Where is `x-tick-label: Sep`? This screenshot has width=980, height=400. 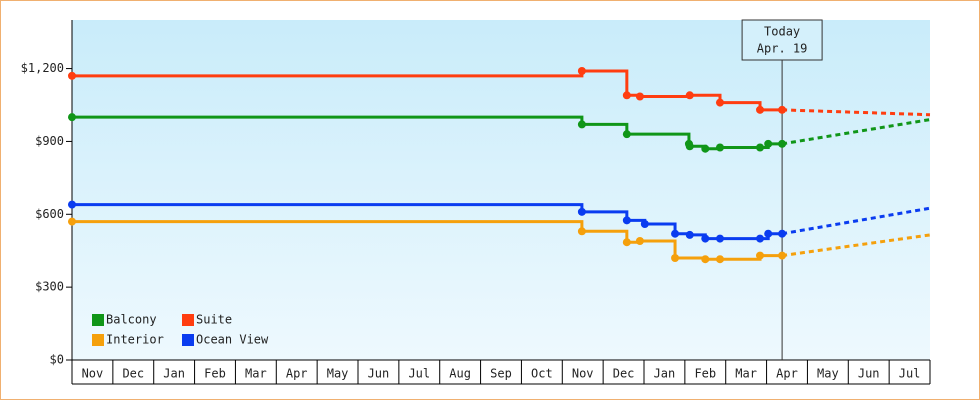 x-tick-label: Sep is located at coordinates (501, 374).